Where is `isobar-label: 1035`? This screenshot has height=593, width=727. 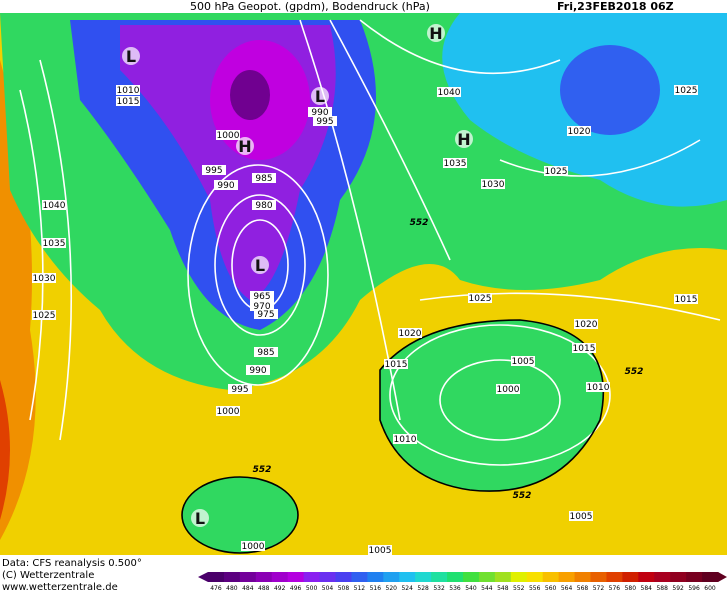 isobar-label: 1035 is located at coordinates (54, 244).